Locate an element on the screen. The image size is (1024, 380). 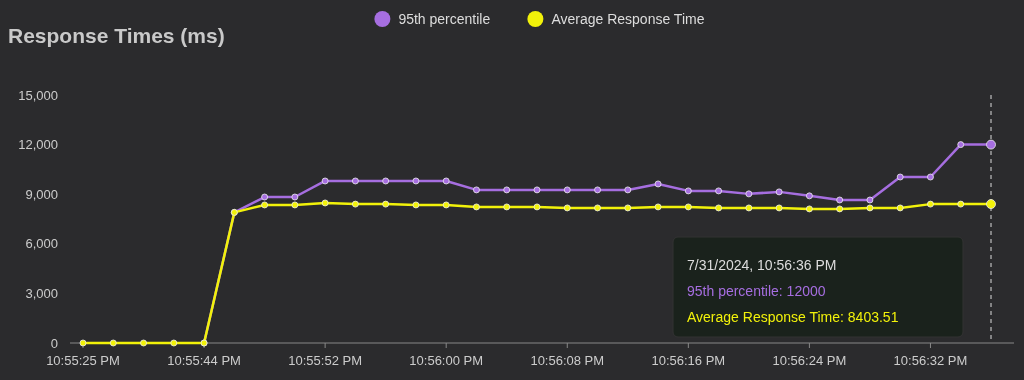
y-tick-label: 6,000 is located at coordinates (41, 244).